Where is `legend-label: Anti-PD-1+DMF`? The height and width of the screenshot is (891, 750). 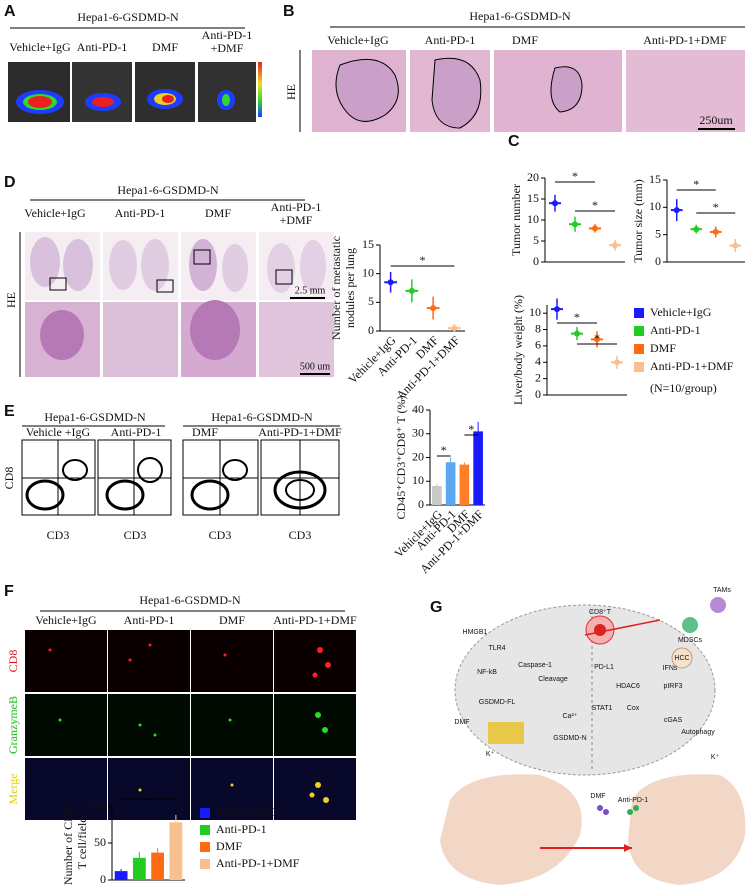 legend-label: Anti-PD-1+DMF is located at coordinates (692, 366).